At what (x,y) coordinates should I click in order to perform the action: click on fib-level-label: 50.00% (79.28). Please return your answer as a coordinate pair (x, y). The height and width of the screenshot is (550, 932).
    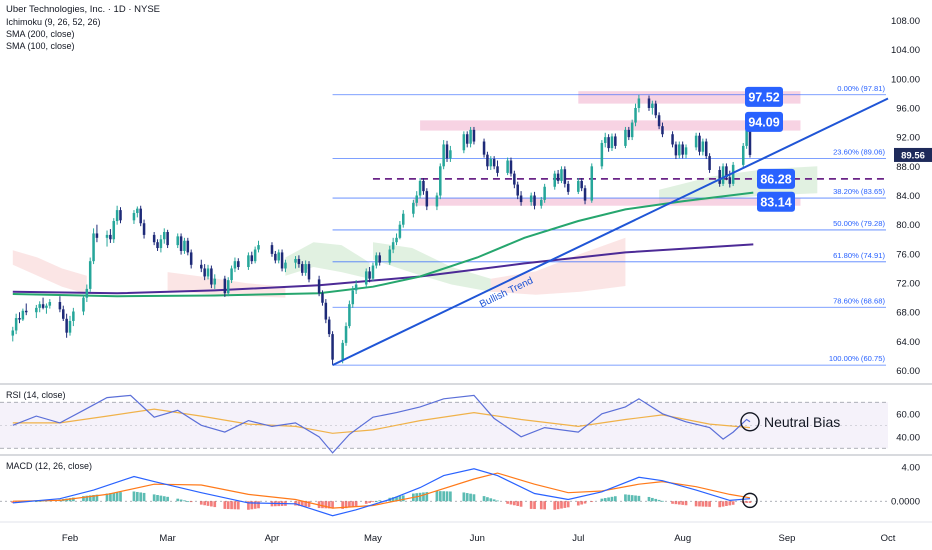
    Looking at the image, I should click on (859, 223).